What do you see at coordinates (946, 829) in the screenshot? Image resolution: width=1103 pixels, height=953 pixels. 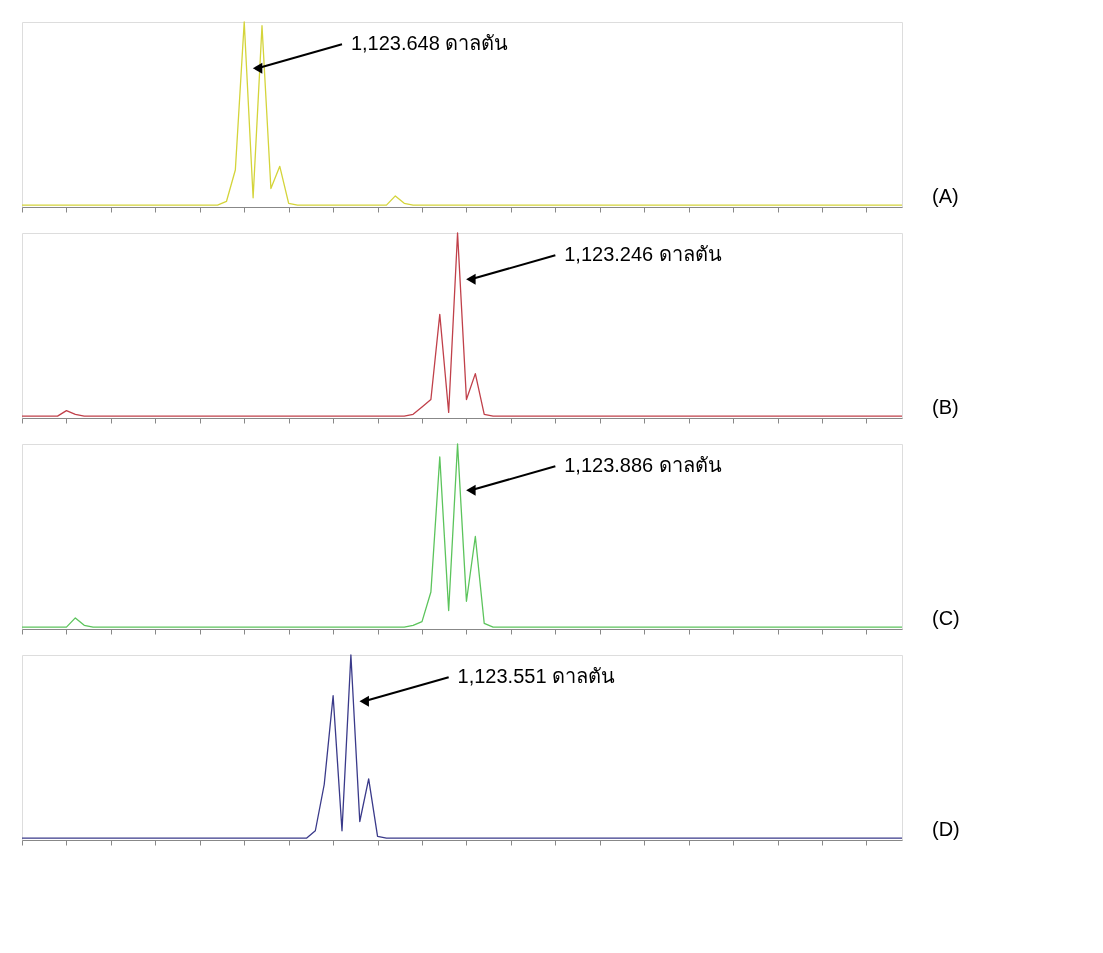 I see `text: (D)` at bounding box center [946, 829].